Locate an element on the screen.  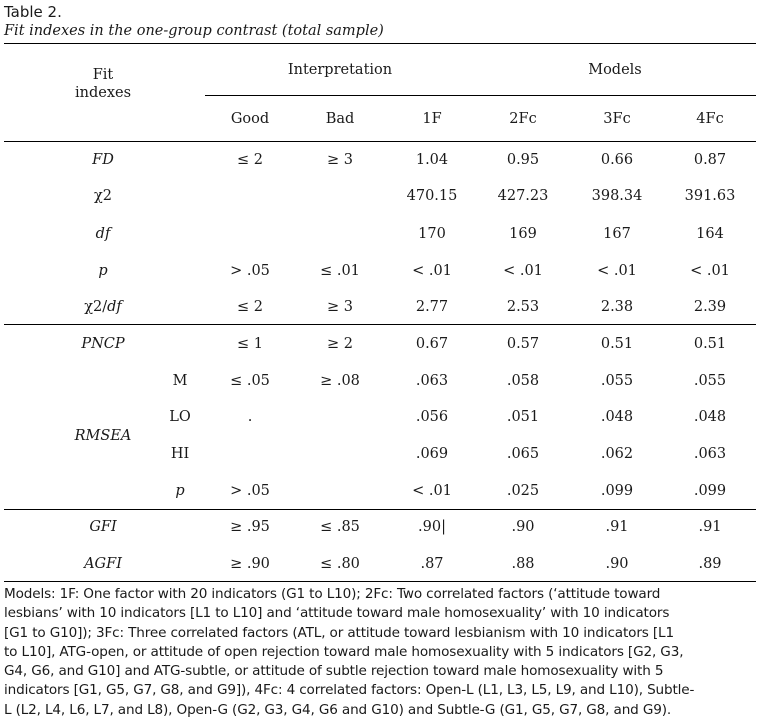
value-4fc: .055 is located at coordinates (710, 381).